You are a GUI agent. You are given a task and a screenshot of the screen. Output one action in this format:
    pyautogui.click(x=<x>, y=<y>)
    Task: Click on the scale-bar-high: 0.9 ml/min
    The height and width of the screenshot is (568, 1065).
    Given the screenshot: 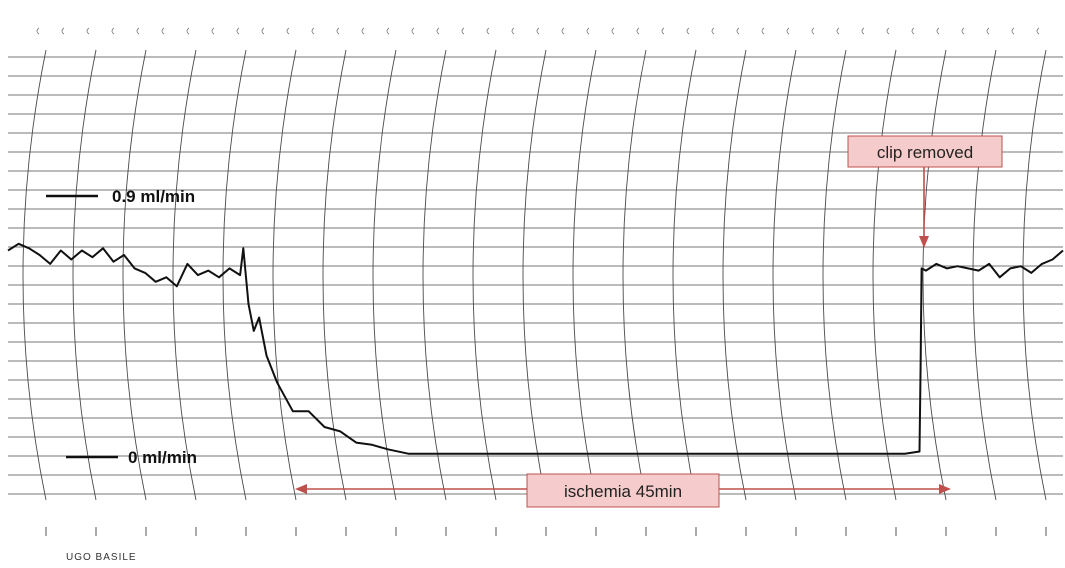 What is the action you would take?
    pyautogui.click(x=120, y=196)
    